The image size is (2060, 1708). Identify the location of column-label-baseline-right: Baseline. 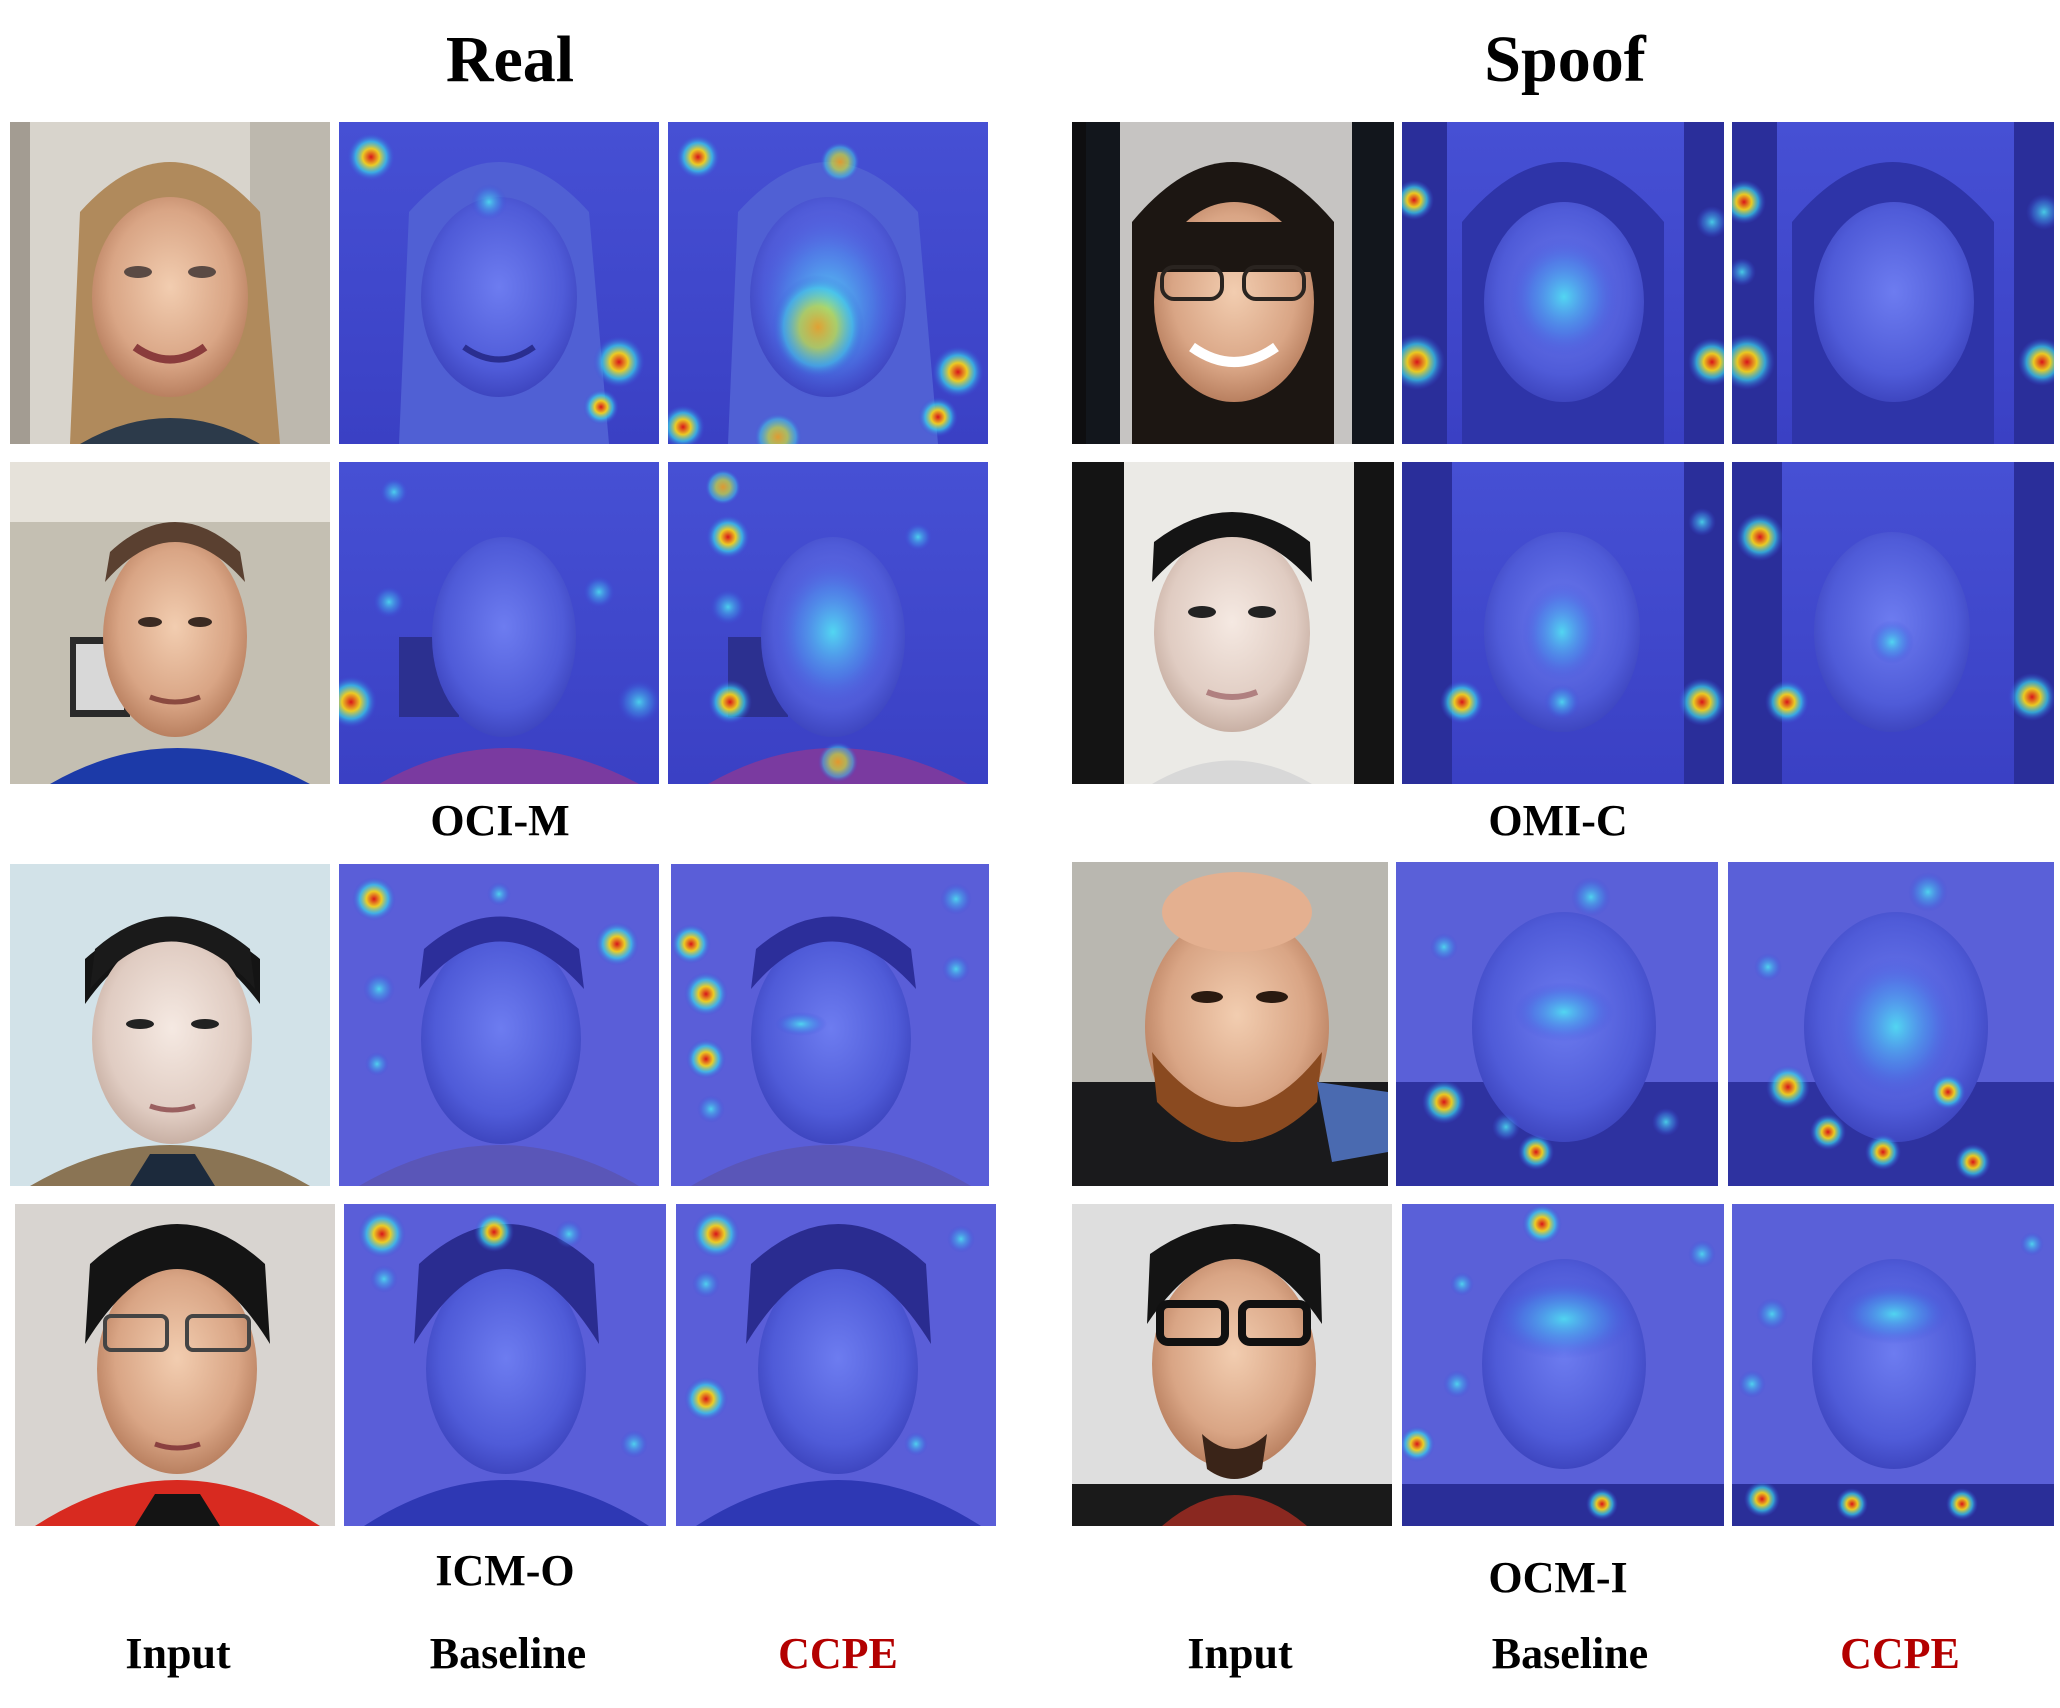
(1570, 1653).